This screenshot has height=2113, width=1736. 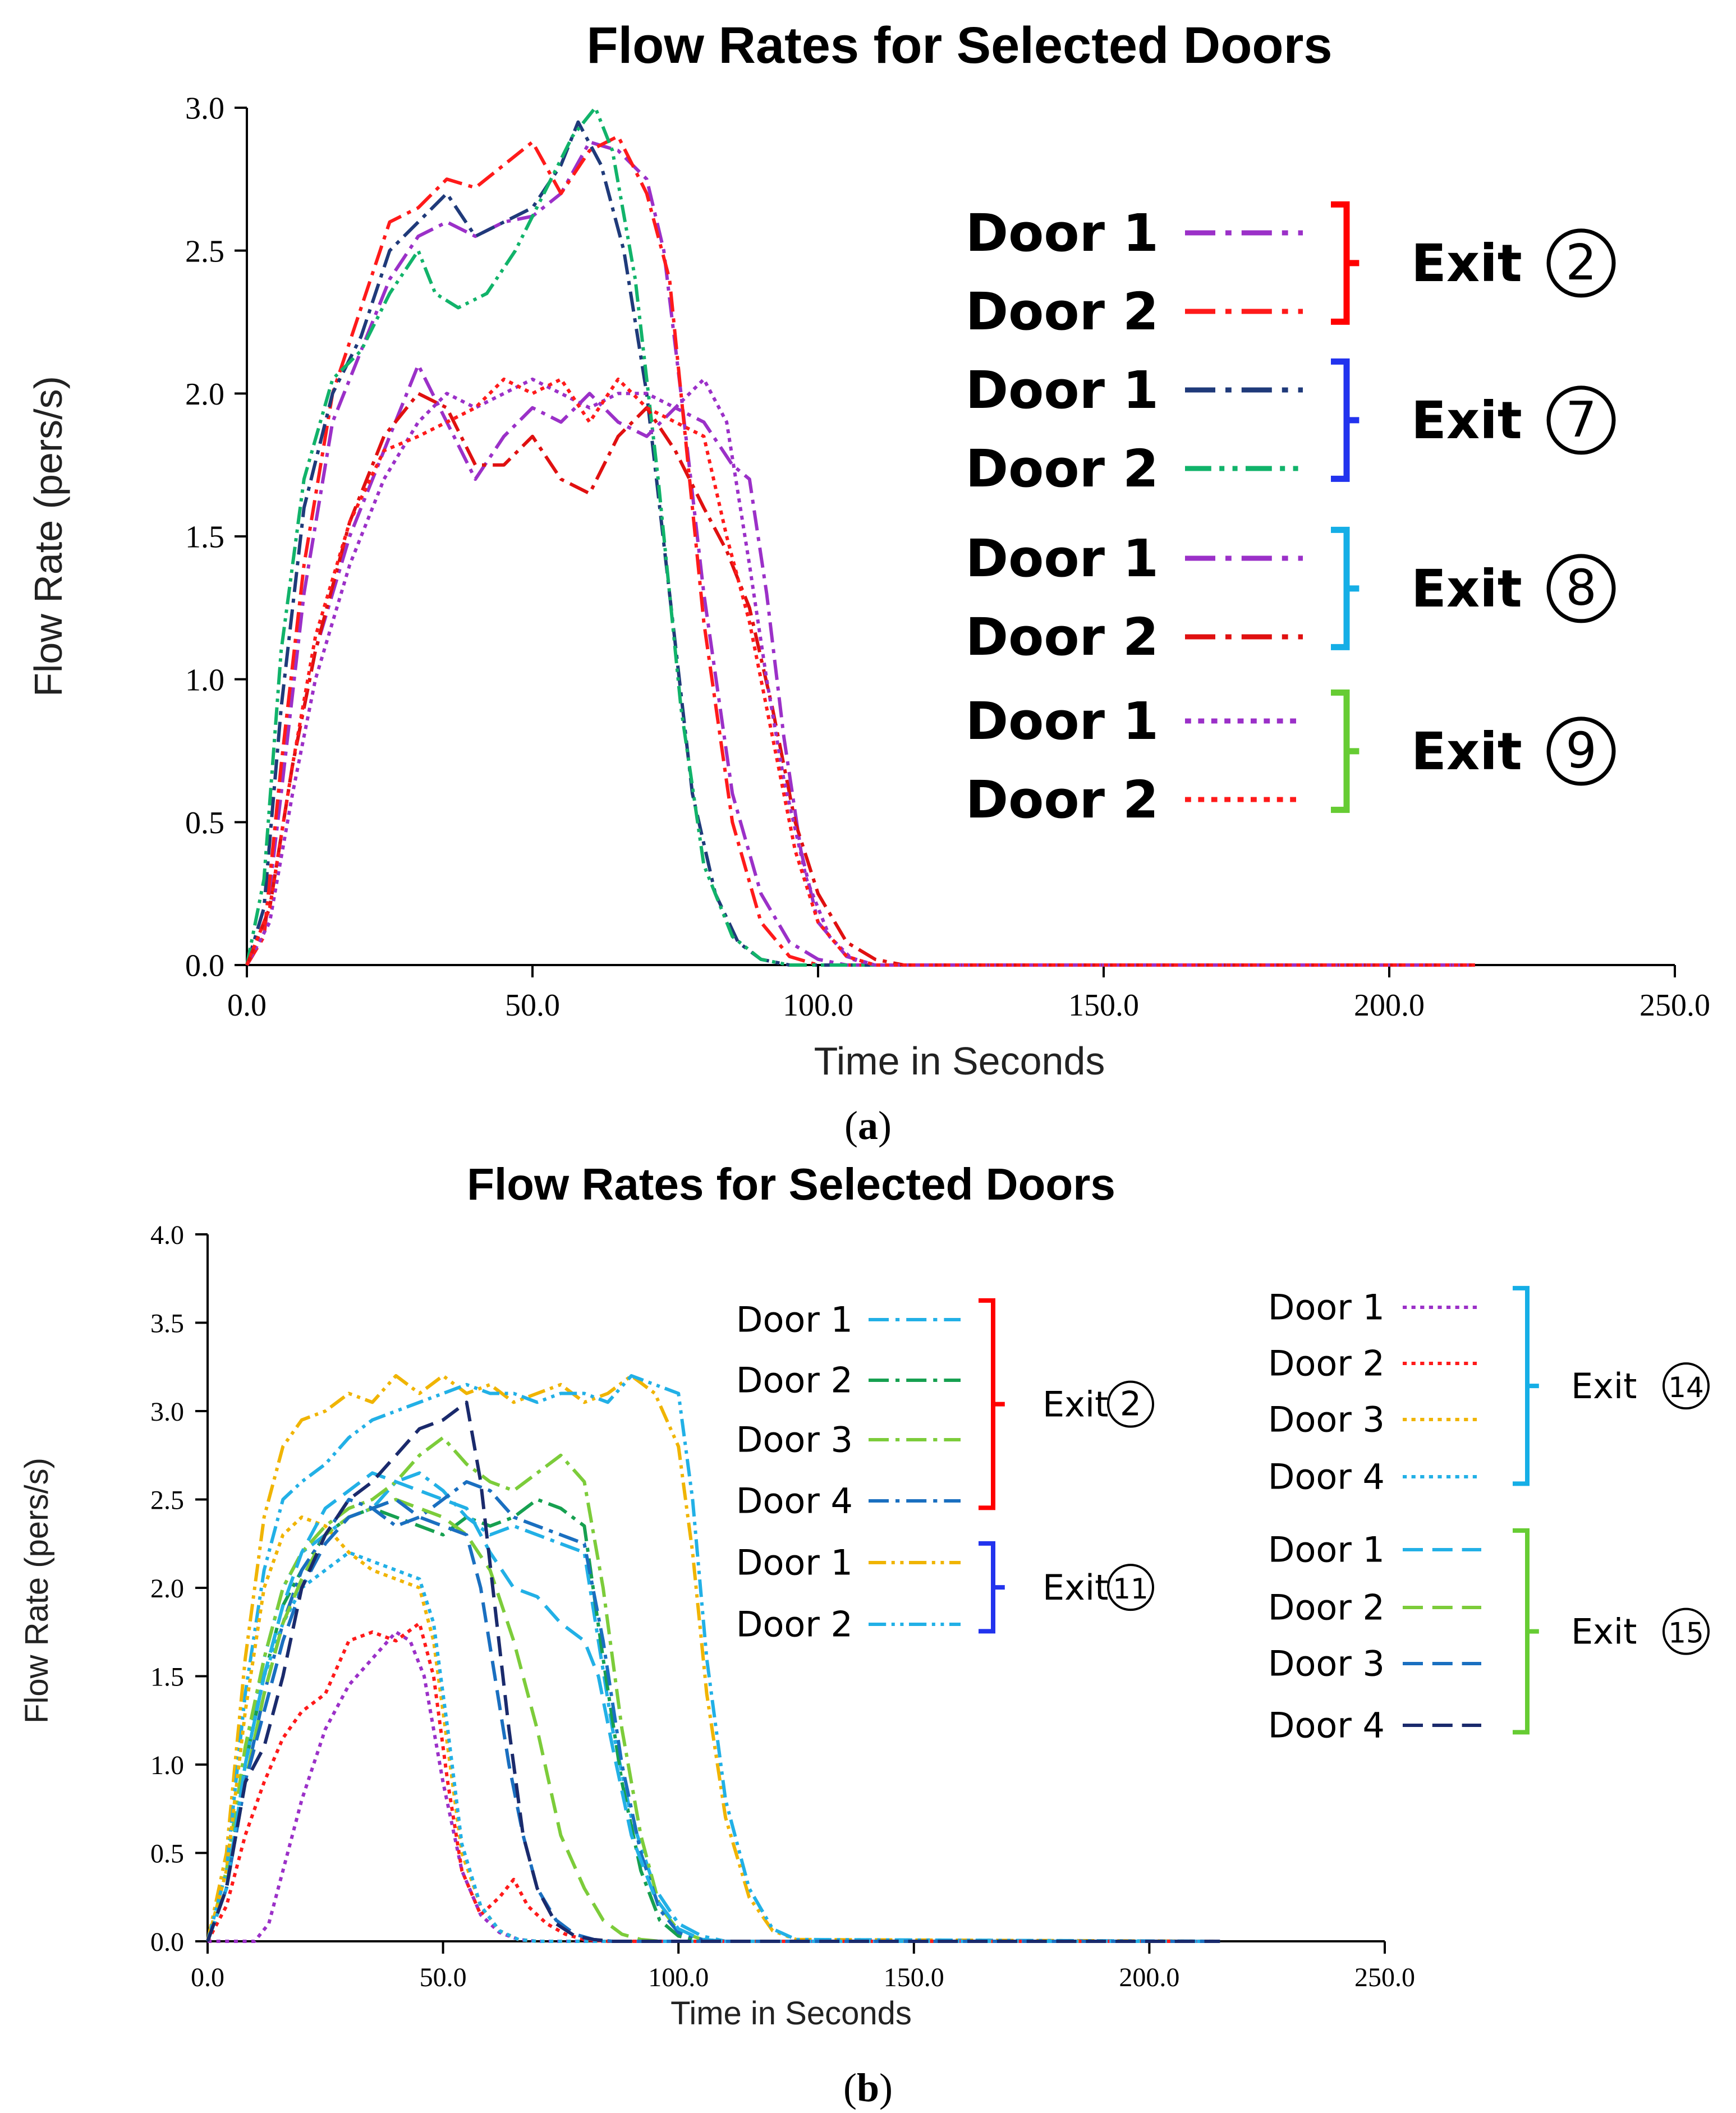 What do you see at coordinates (1062, 559) in the screenshot?
I see `legend-label-exit8-door1: Door 1` at bounding box center [1062, 559].